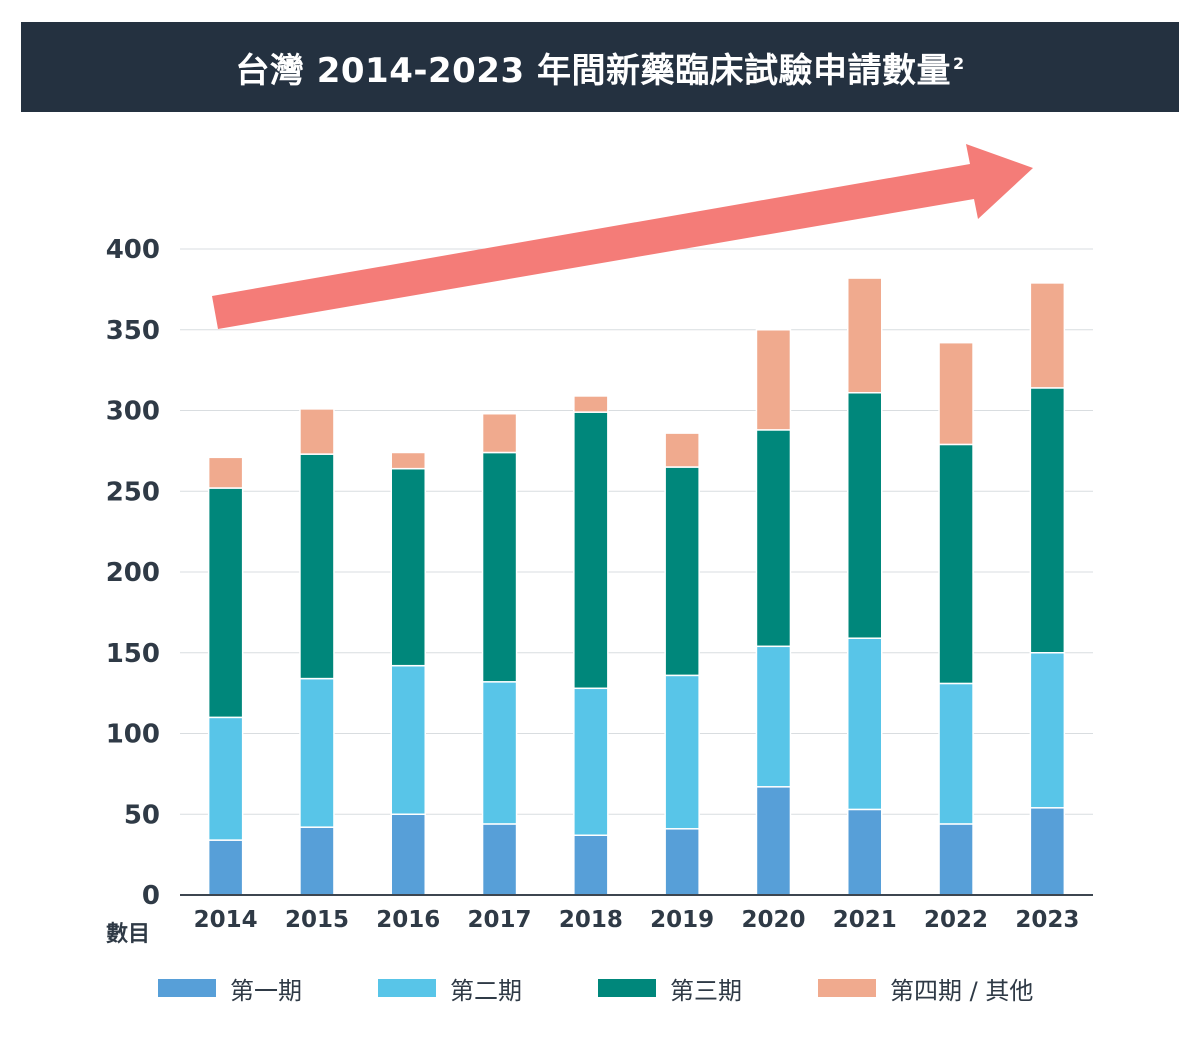 The height and width of the screenshot is (1061, 1200). I want to click on x-tick-label-2022: 2022, so click(956, 920).